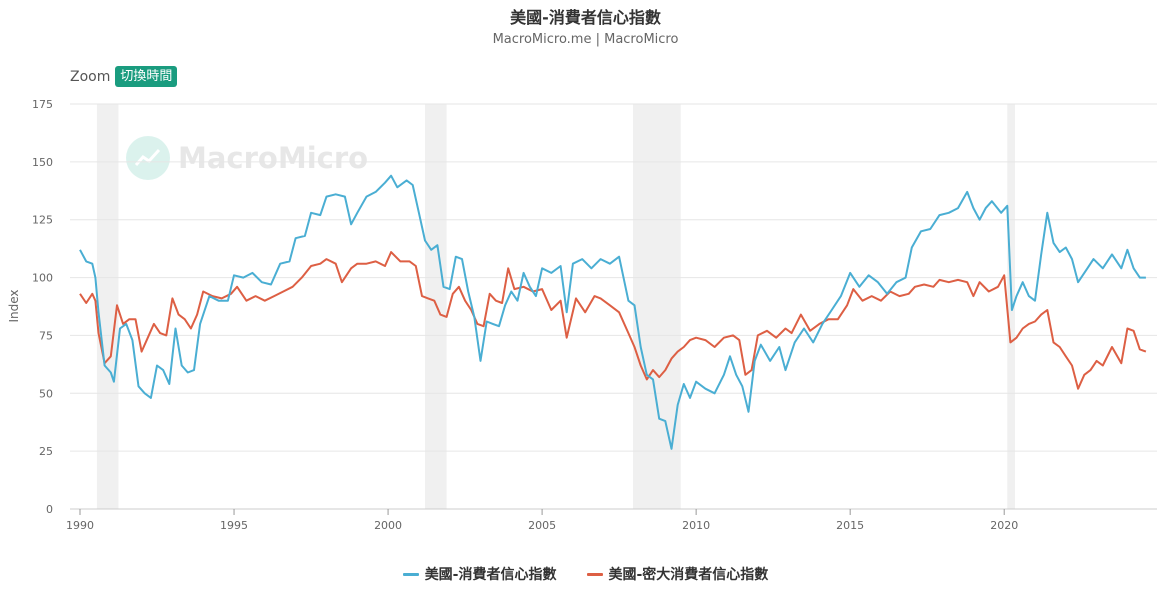 The height and width of the screenshot is (596, 1171). Describe the element at coordinates (585, 17) in the screenshot. I see `chart-title: 美國-消費者信心指數` at that location.